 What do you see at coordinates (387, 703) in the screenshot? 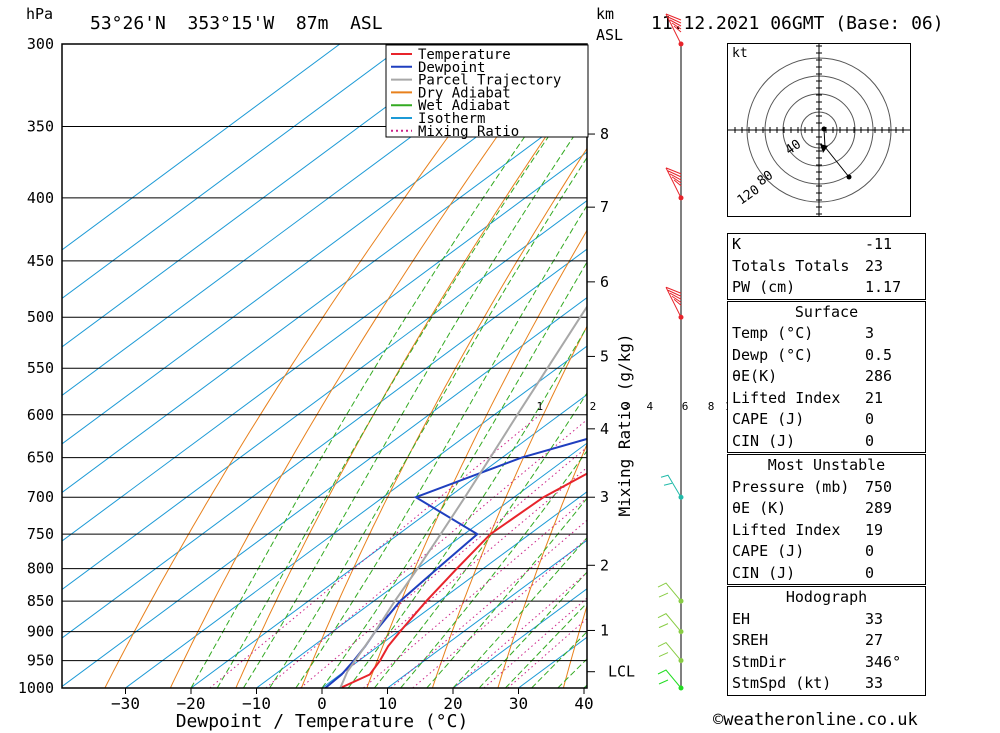
I see `x-tick-label: 10` at bounding box center [387, 703].